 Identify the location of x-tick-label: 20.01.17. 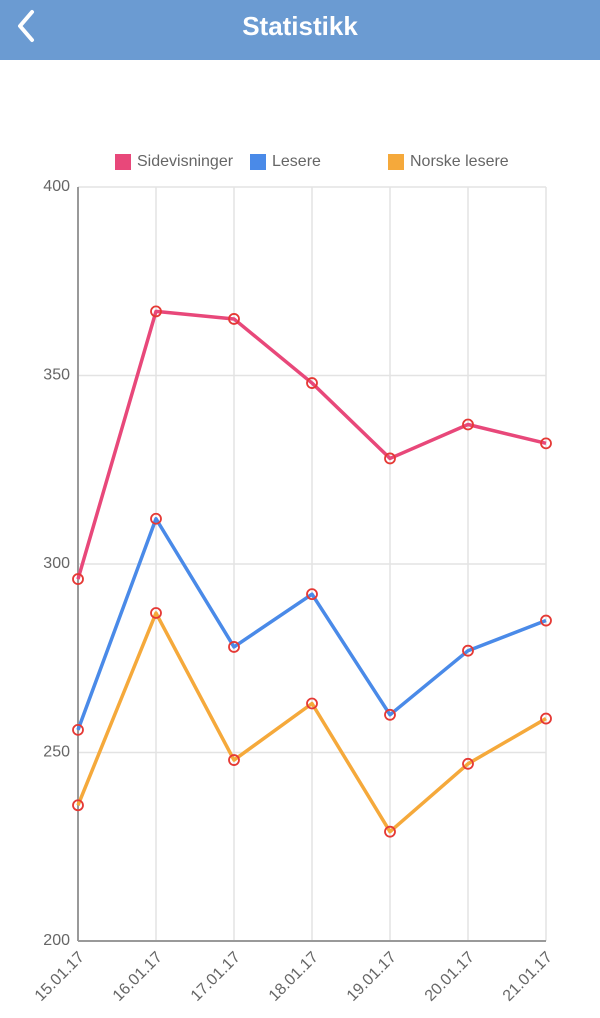
(450, 977).